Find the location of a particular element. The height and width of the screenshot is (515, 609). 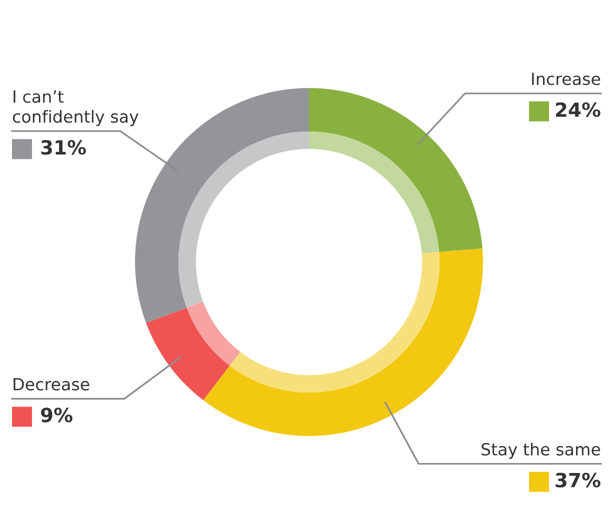

slice-label: Increase is located at coordinates (566, 79).